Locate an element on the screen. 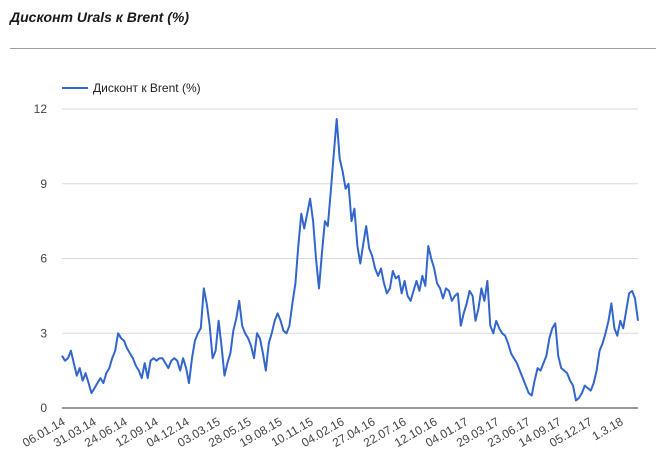 The height and width of the screenshot is (476, 656). y-tick-label: 0 is located at coordinates (43, 408).